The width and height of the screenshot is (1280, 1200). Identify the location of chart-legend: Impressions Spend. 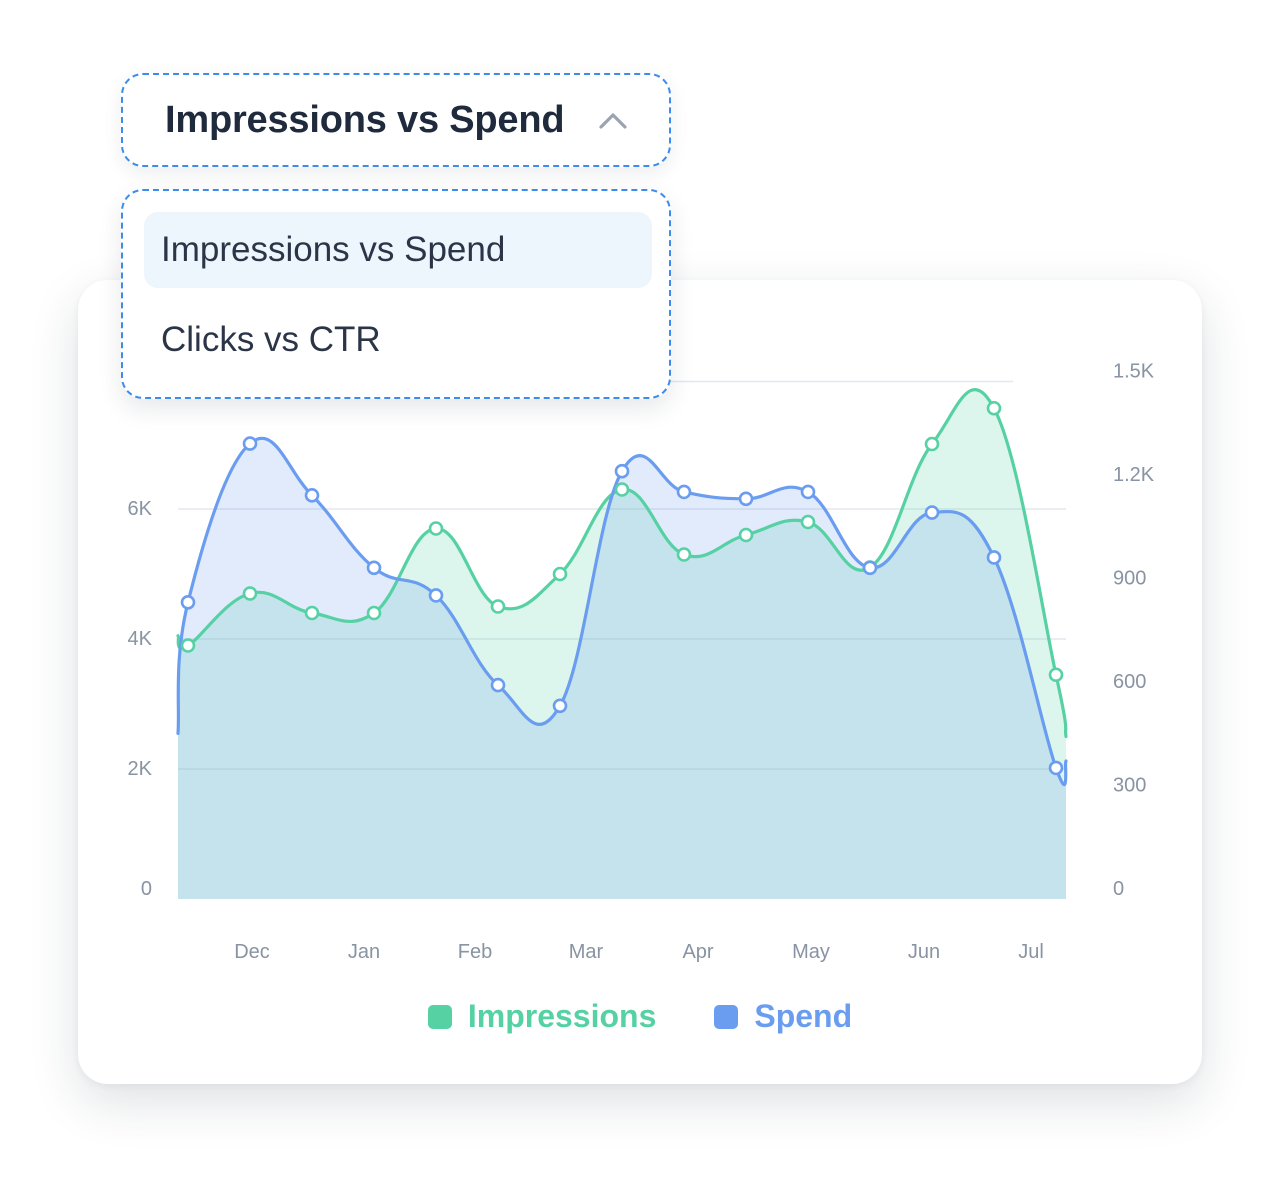
(640, 1016).